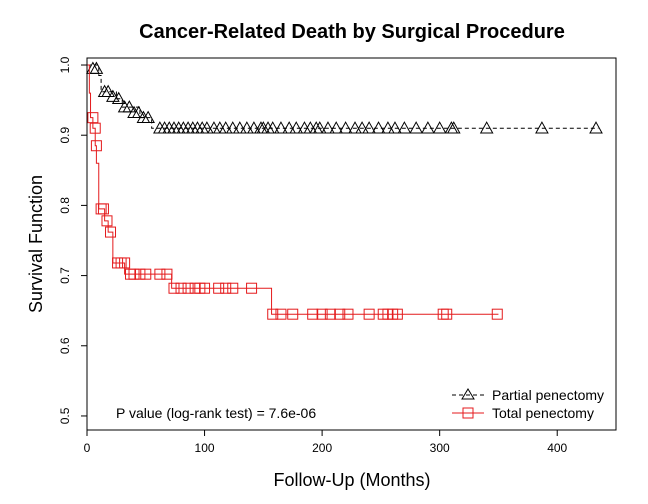 This screenshot has width=648, height=504. I want to click on y-tick-label: 0.7, so click(65, 275).